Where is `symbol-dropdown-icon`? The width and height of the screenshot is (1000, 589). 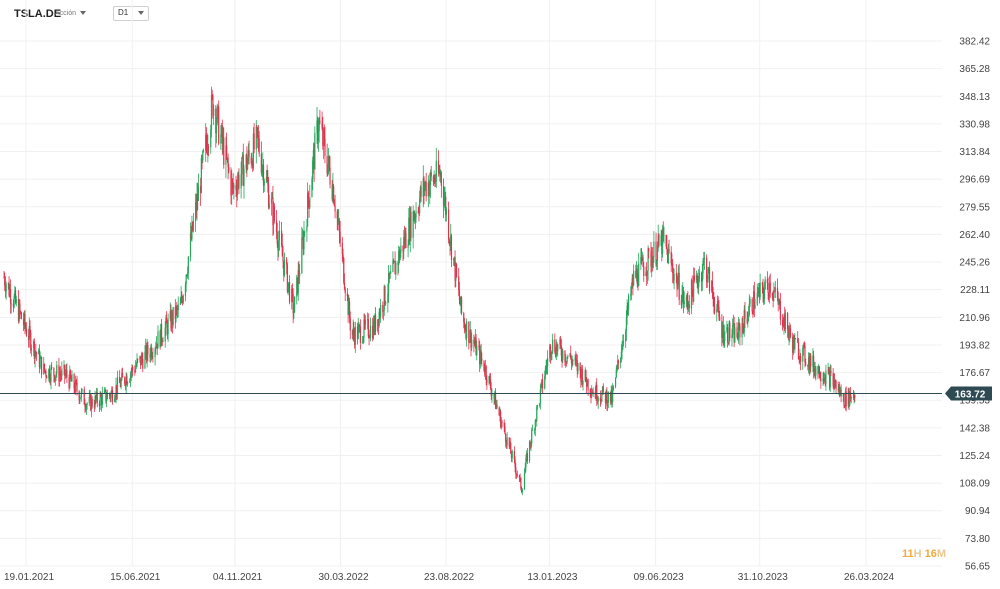
symbol-dropdown-icon is located at coordinates (83, 13).